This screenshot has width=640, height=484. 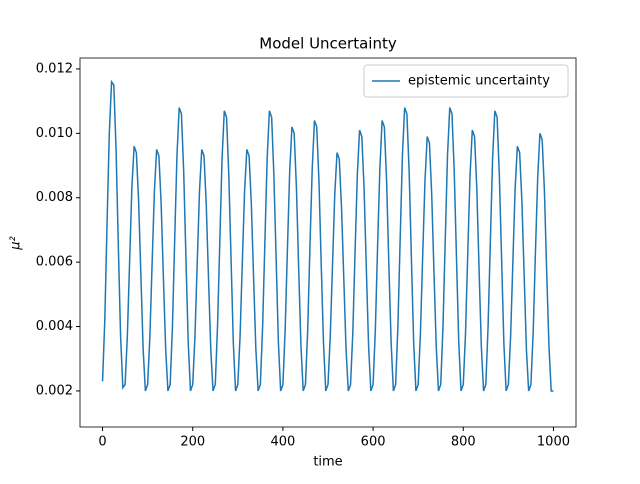 What do you see at coordinates (54, 326) in the screenshot?
I see `y-tick-label: 0.004` at bounding box center [54, 326].